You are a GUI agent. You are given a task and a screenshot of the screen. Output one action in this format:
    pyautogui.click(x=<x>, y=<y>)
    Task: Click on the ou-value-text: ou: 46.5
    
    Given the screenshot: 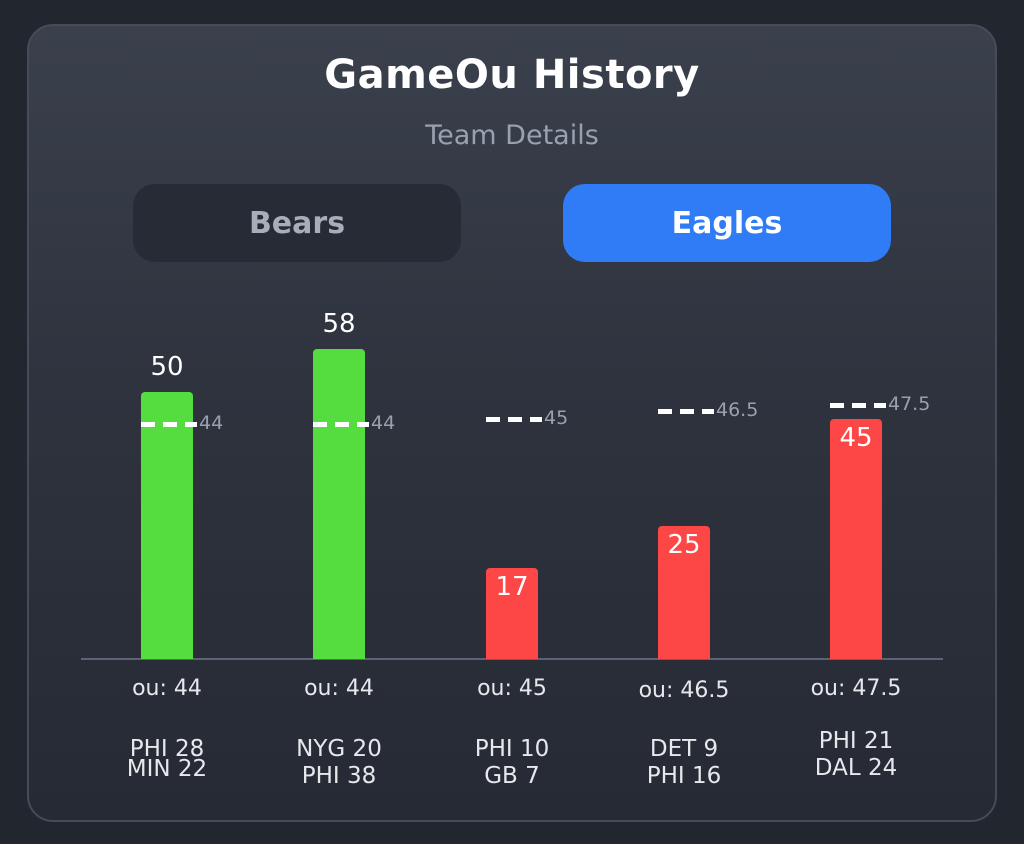 What is the action you would take?
    pyautogui.click(x=684, y=690)
    